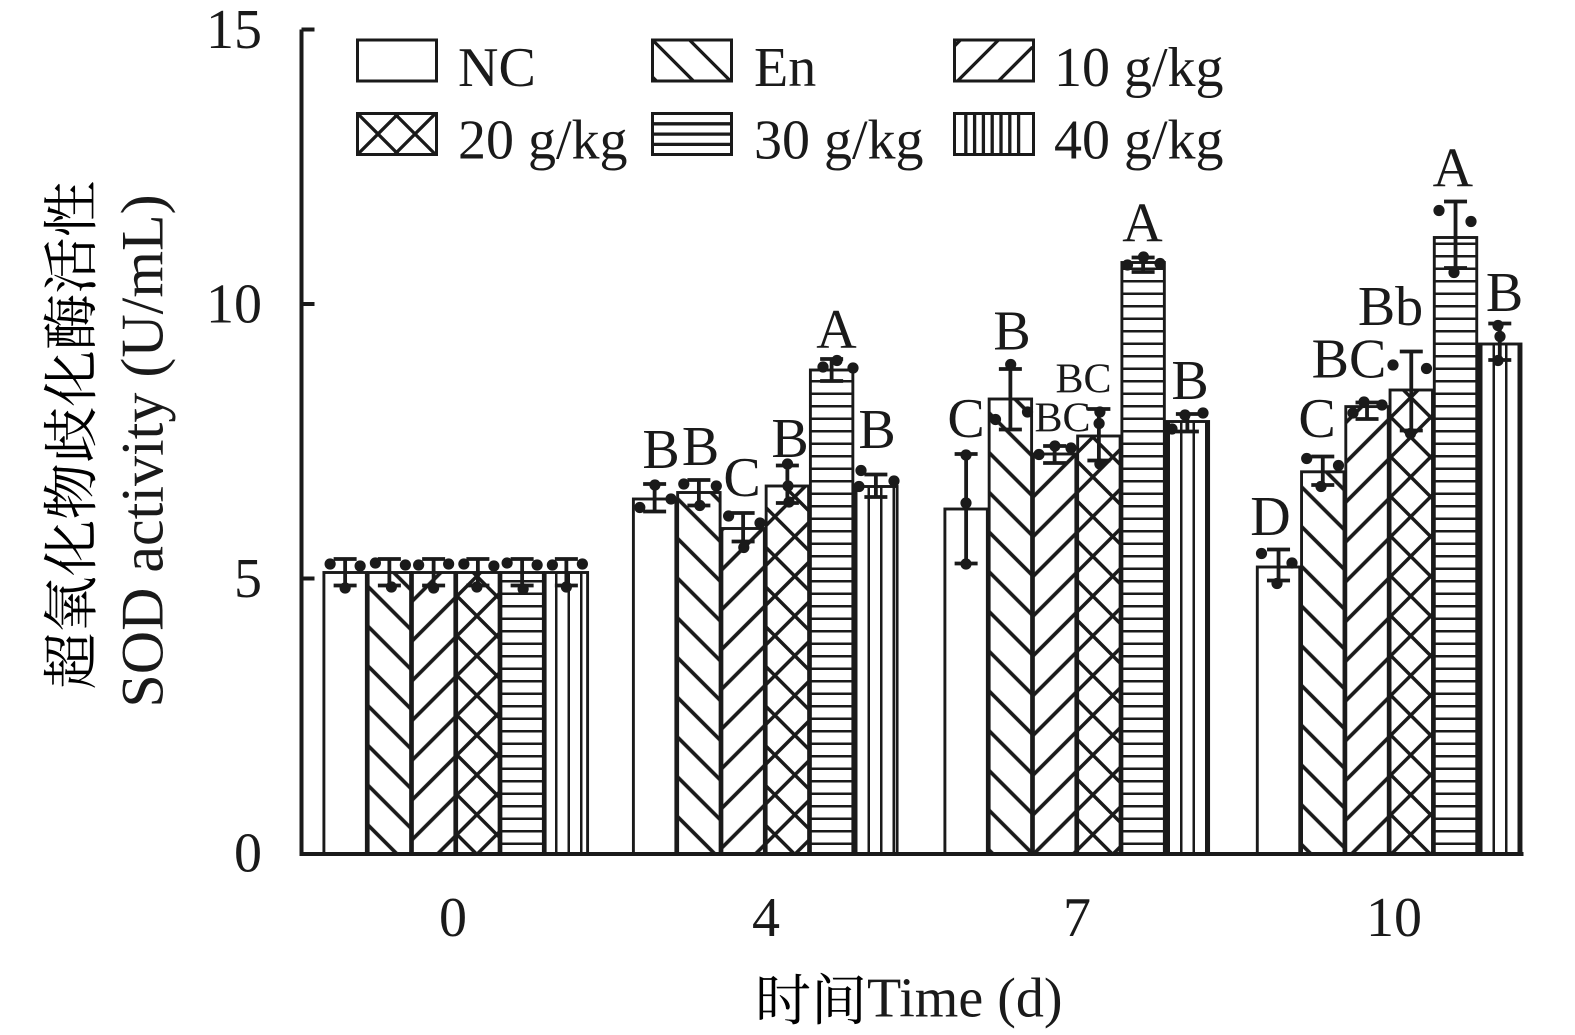 Image resolution: width=1575 pixels, height=1035 pixels. What do you see at coordinates (143, 450) in the screenshot?
I see `svg-text: SOD activity (U/mL)` at bounding box center [143, 450].